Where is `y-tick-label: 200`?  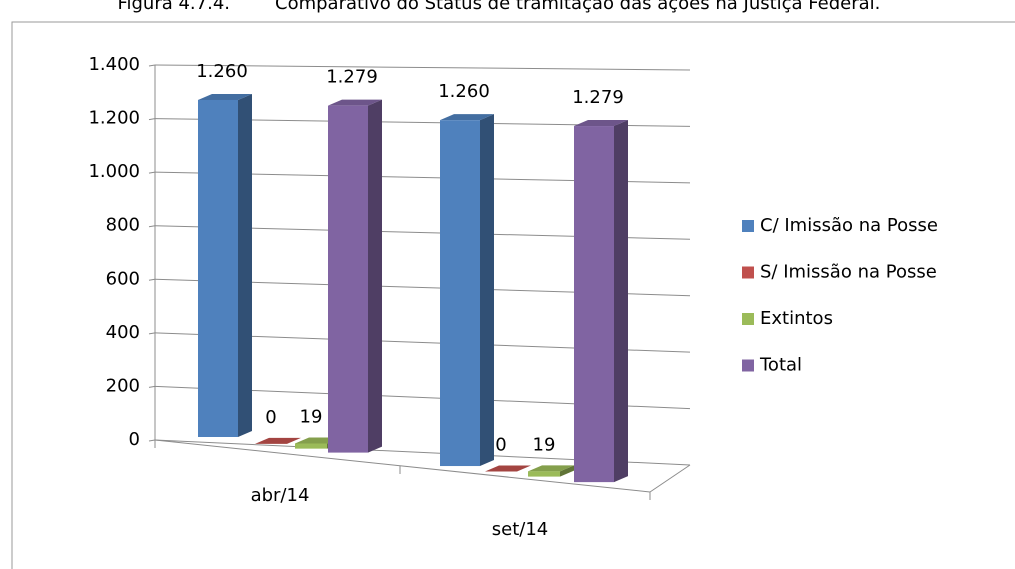 y-tick-label: 200 is located at coordinates (123, 385).